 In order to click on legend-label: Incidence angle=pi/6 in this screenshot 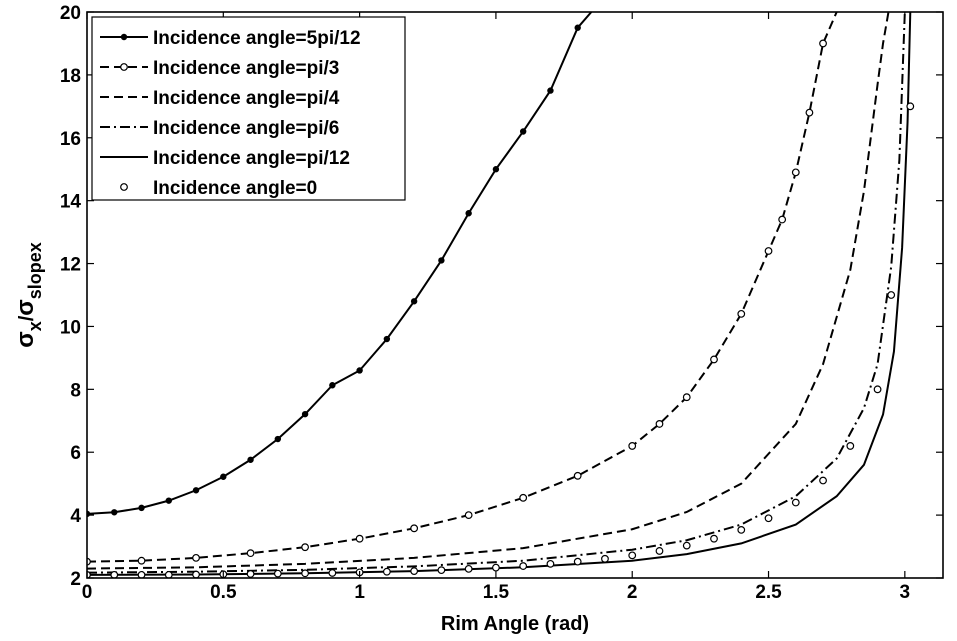, I will do `click(246, 128)`.